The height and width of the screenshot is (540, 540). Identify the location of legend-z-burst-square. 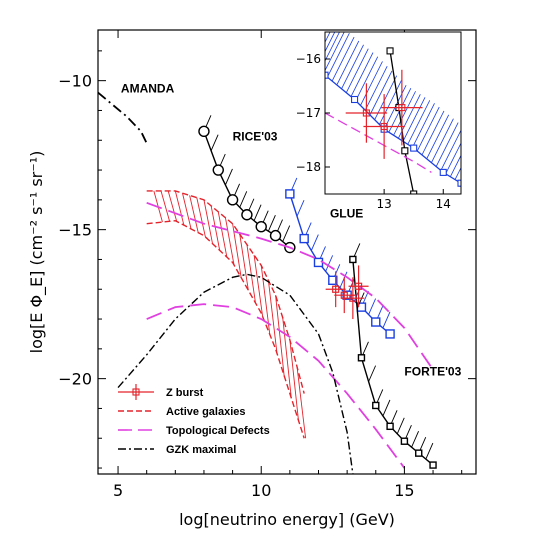
(136, 392).